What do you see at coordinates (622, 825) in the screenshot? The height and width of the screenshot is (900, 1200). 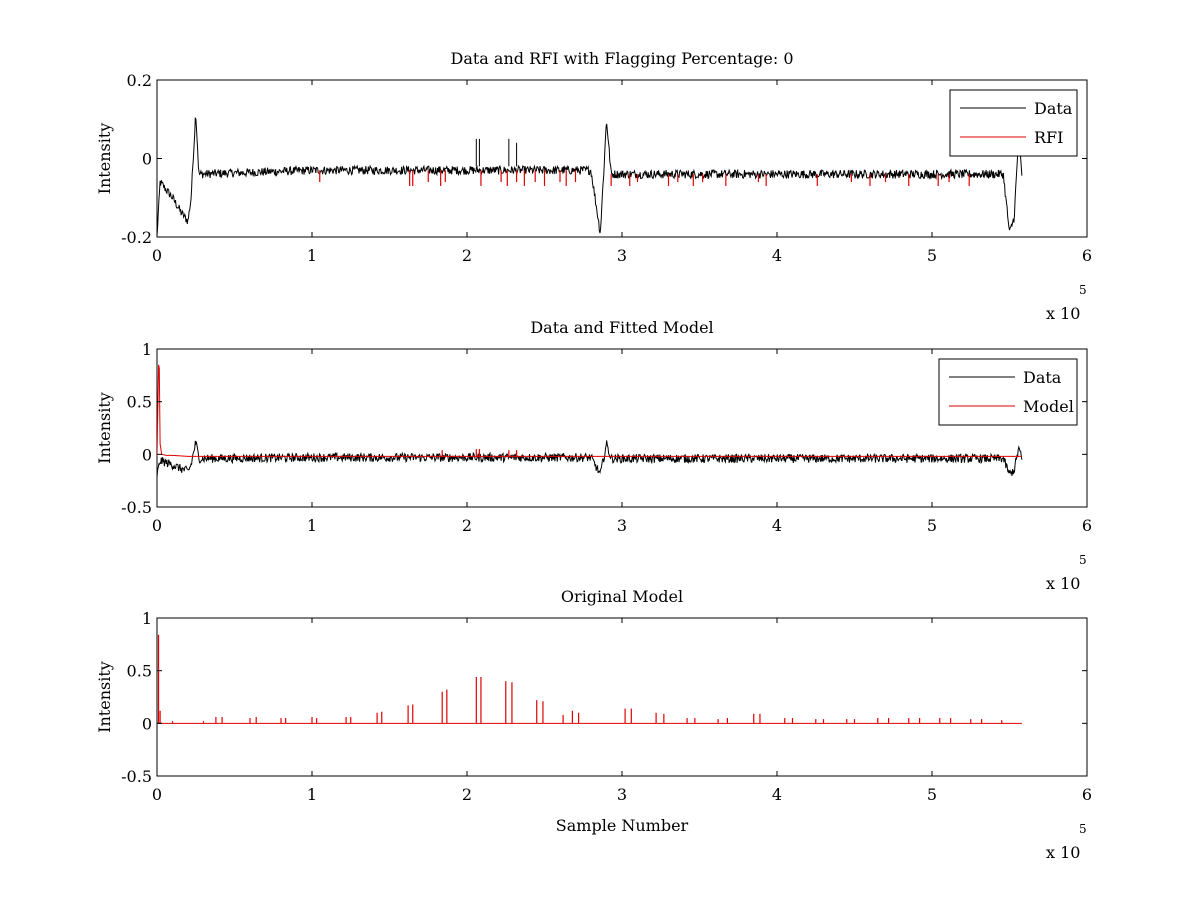 I see `x-axis-label: Sample Number` at bounding box center [622, 825].